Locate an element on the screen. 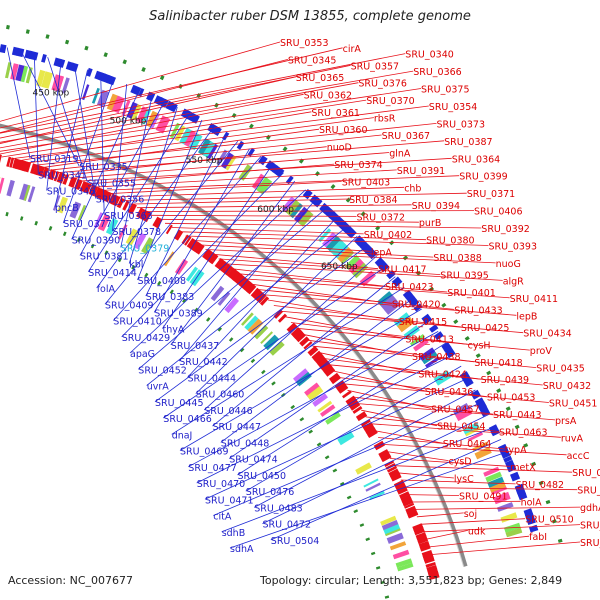 Image resolution: width=600 pixels, height=600 pixels. forward-gene-label: SRU_0394 is located at coordinates (436, 206).